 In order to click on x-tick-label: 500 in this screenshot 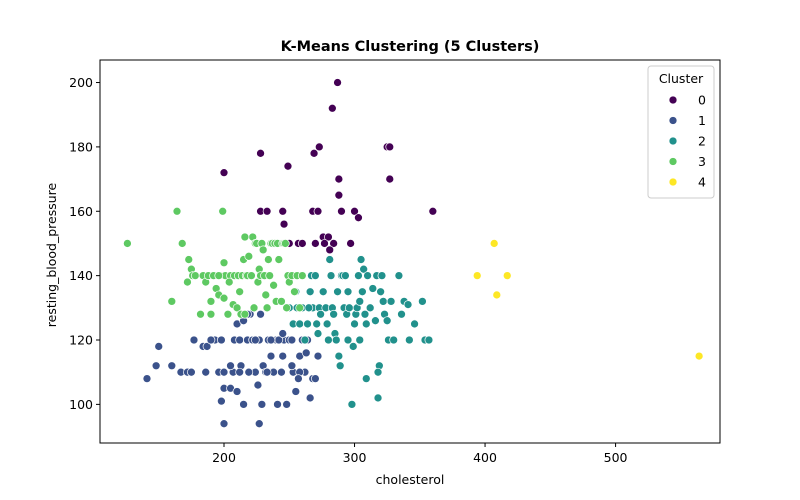, I will do `click(616, 457)`.